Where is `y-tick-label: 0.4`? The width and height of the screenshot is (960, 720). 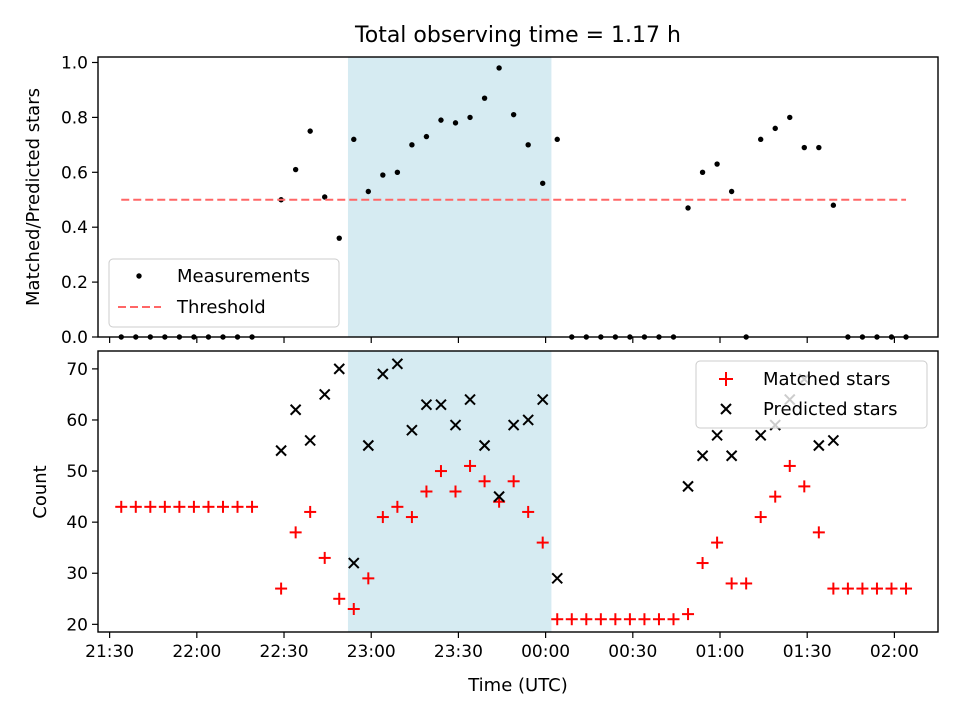
y-tick-label: 0.4 is located at coordinates (74, 228).